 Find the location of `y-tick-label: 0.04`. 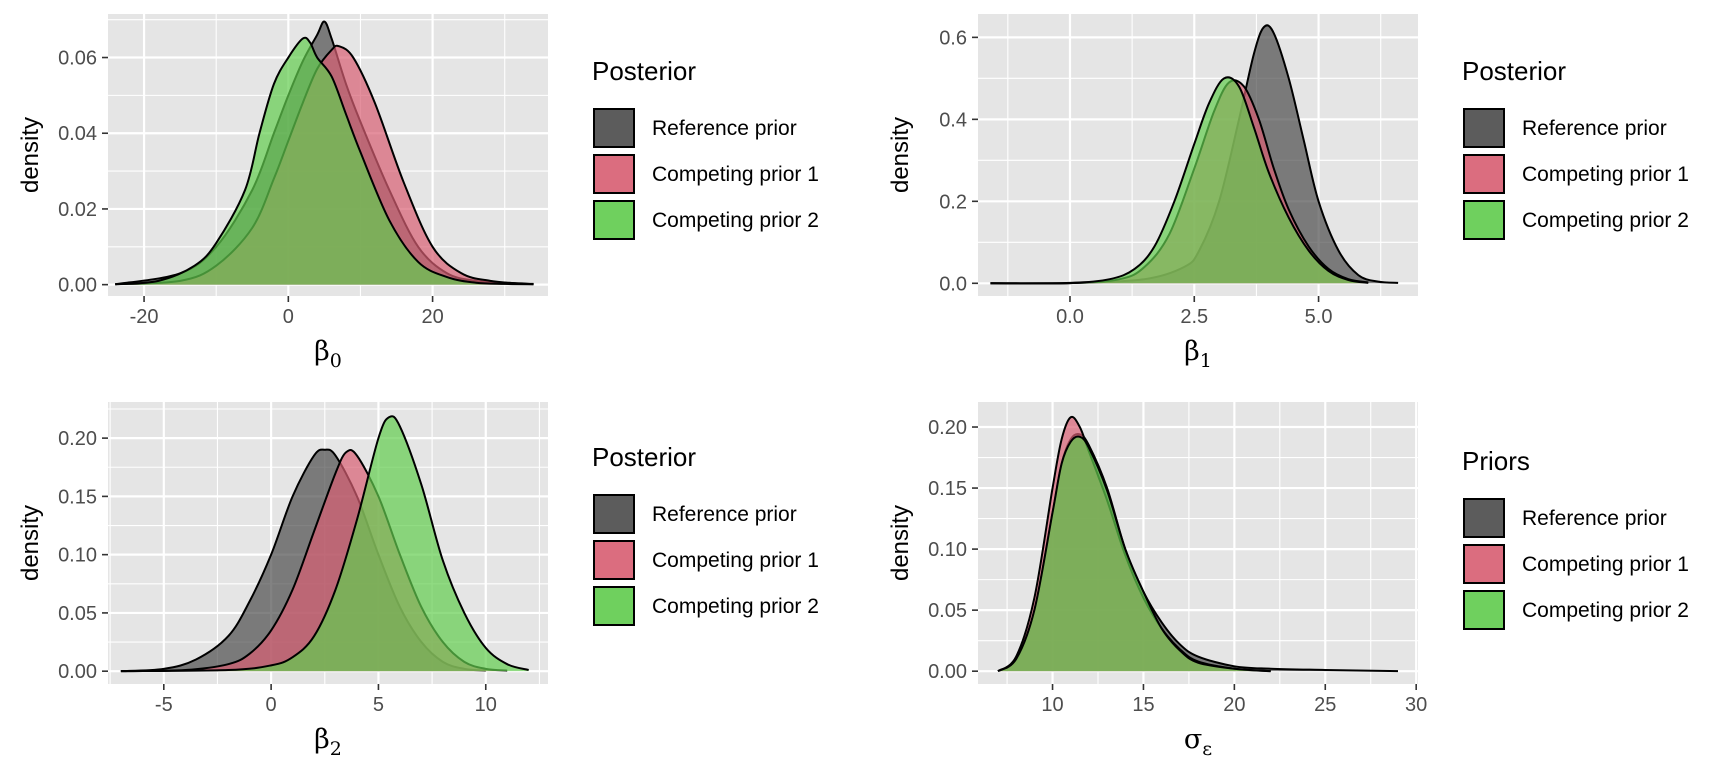

y-tick-label: 0.04 is located at coordinates (77, 134).